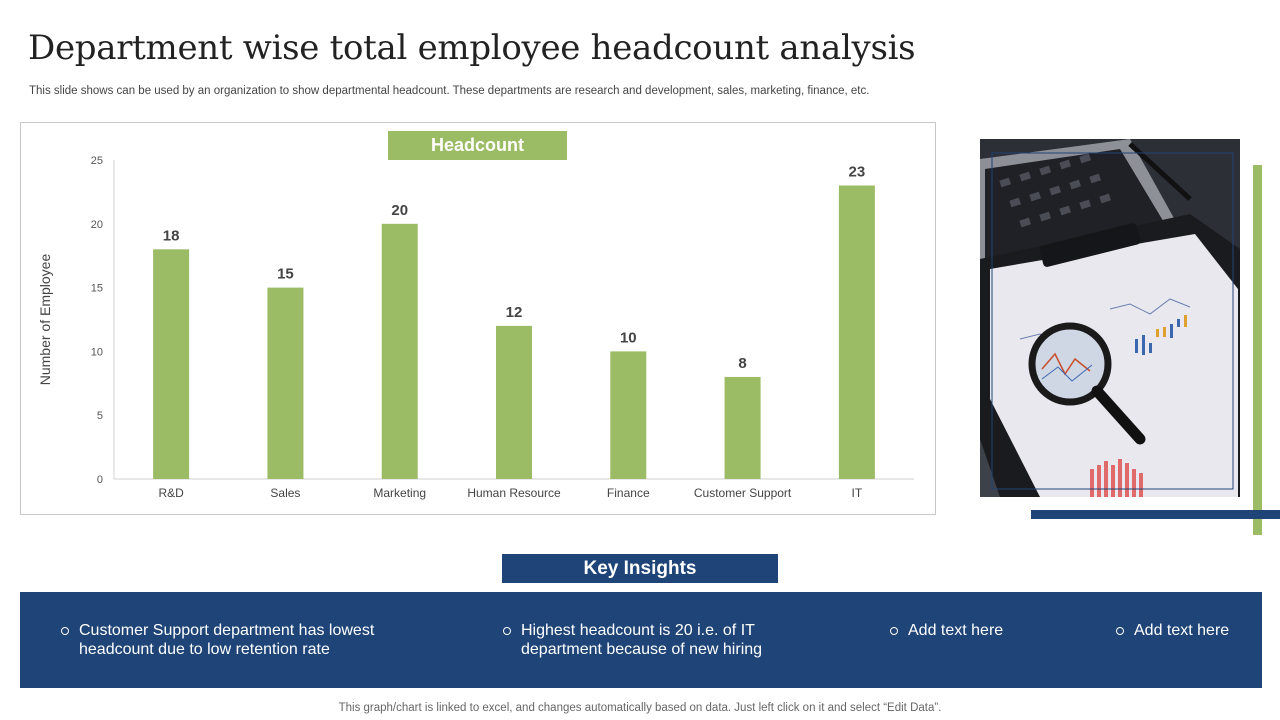 The width and height of the screenshot is (1280, 720). Describe the element at coordinates (97, 161) in the screenshot. I see `y-tick-label: 25` at that location.